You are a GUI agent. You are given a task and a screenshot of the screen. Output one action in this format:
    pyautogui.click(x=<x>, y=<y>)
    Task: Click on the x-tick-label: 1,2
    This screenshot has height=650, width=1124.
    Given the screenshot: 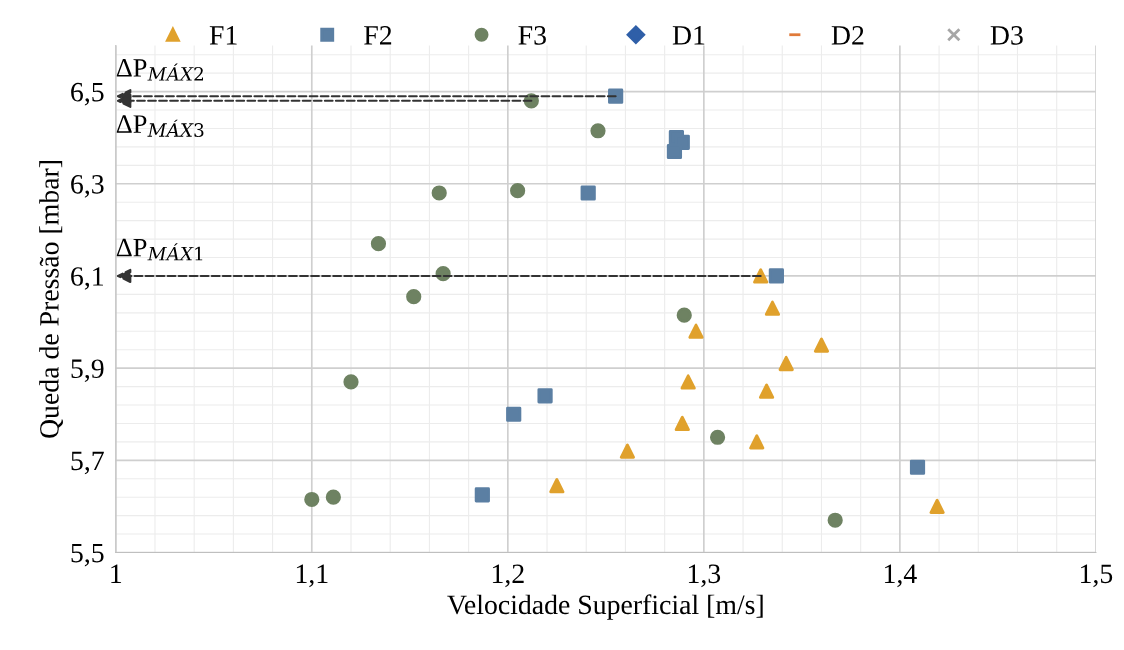 What is the action you would take?
    pyautogui.click(x=508, y=576)
    